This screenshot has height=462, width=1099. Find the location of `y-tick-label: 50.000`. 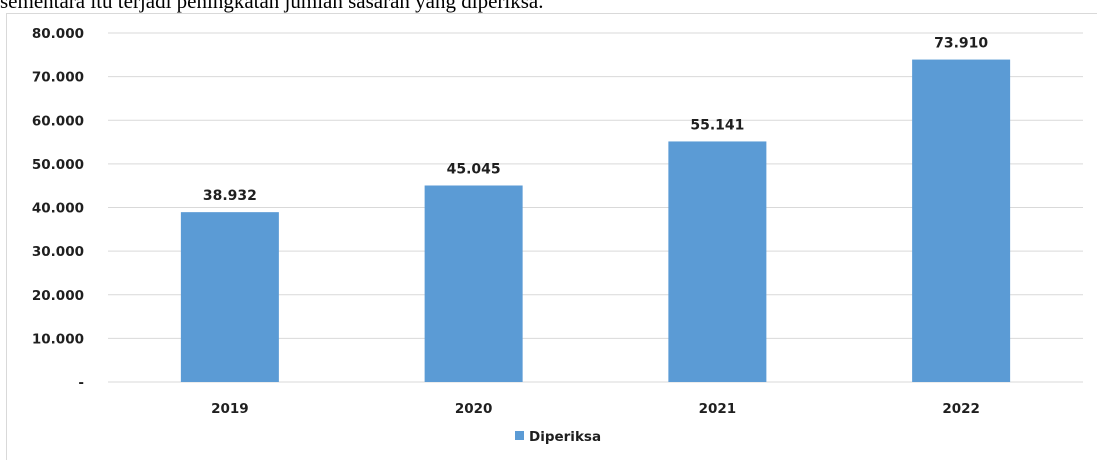

y-tick-label: 50.000 is located at coordinates (58, 165).